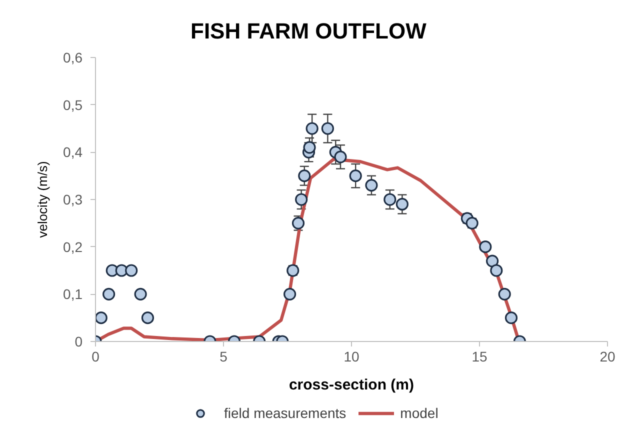 Image resolution: width=618 pixels, height=425 pixels. Describe the element at coordinates (42, 199) in the screenshot. I see `y-axis-title: velocity (m/s)` at that location.